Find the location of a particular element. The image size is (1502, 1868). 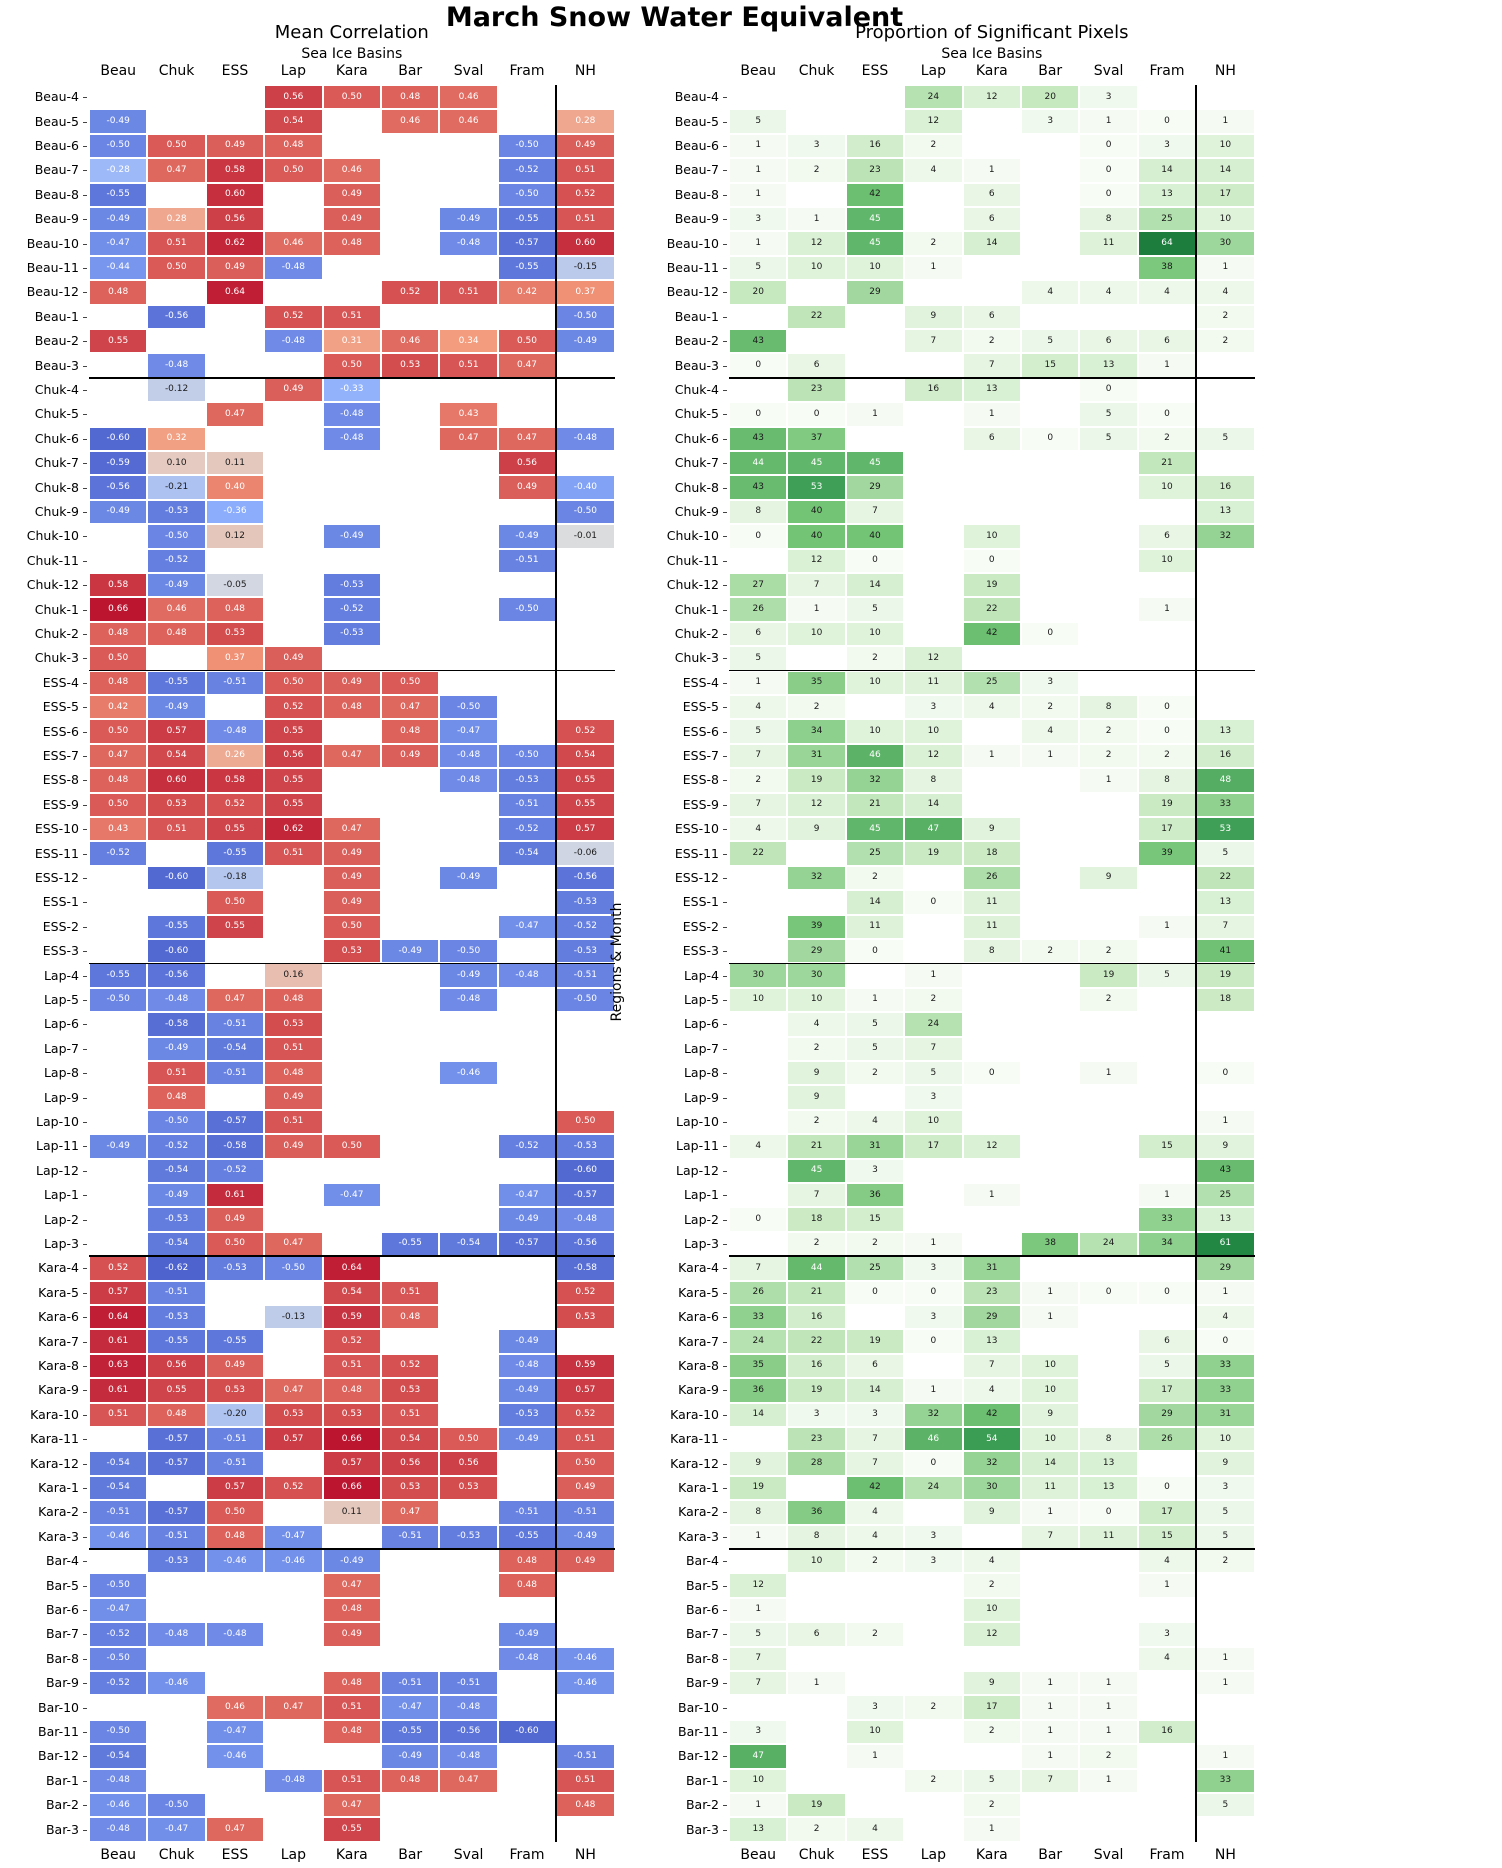

heatmap-cell: -0.46 is located at coordinates (235, 1756).